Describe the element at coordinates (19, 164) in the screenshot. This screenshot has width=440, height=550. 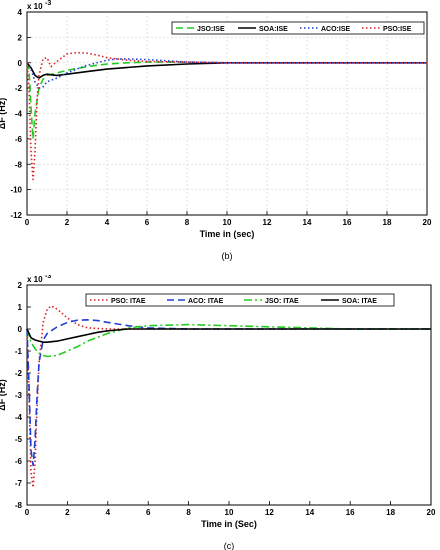
I see `chart-0-y-tick-label: -8` at that location.